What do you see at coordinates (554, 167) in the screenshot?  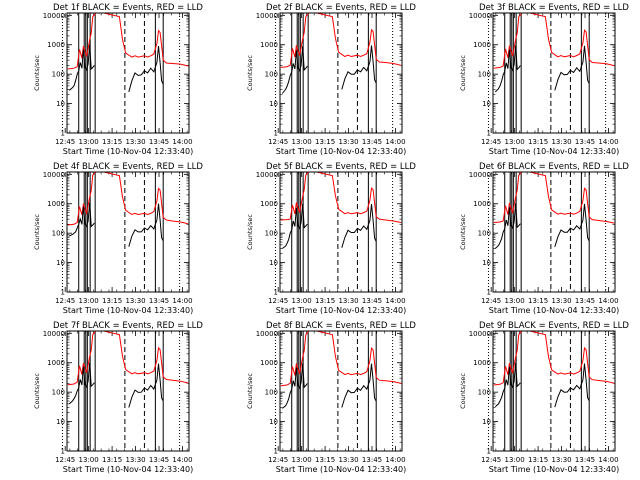 I see `panel-title: Det 6f BLACK = Events, RED = LLD` at bounding box center [554, 167].